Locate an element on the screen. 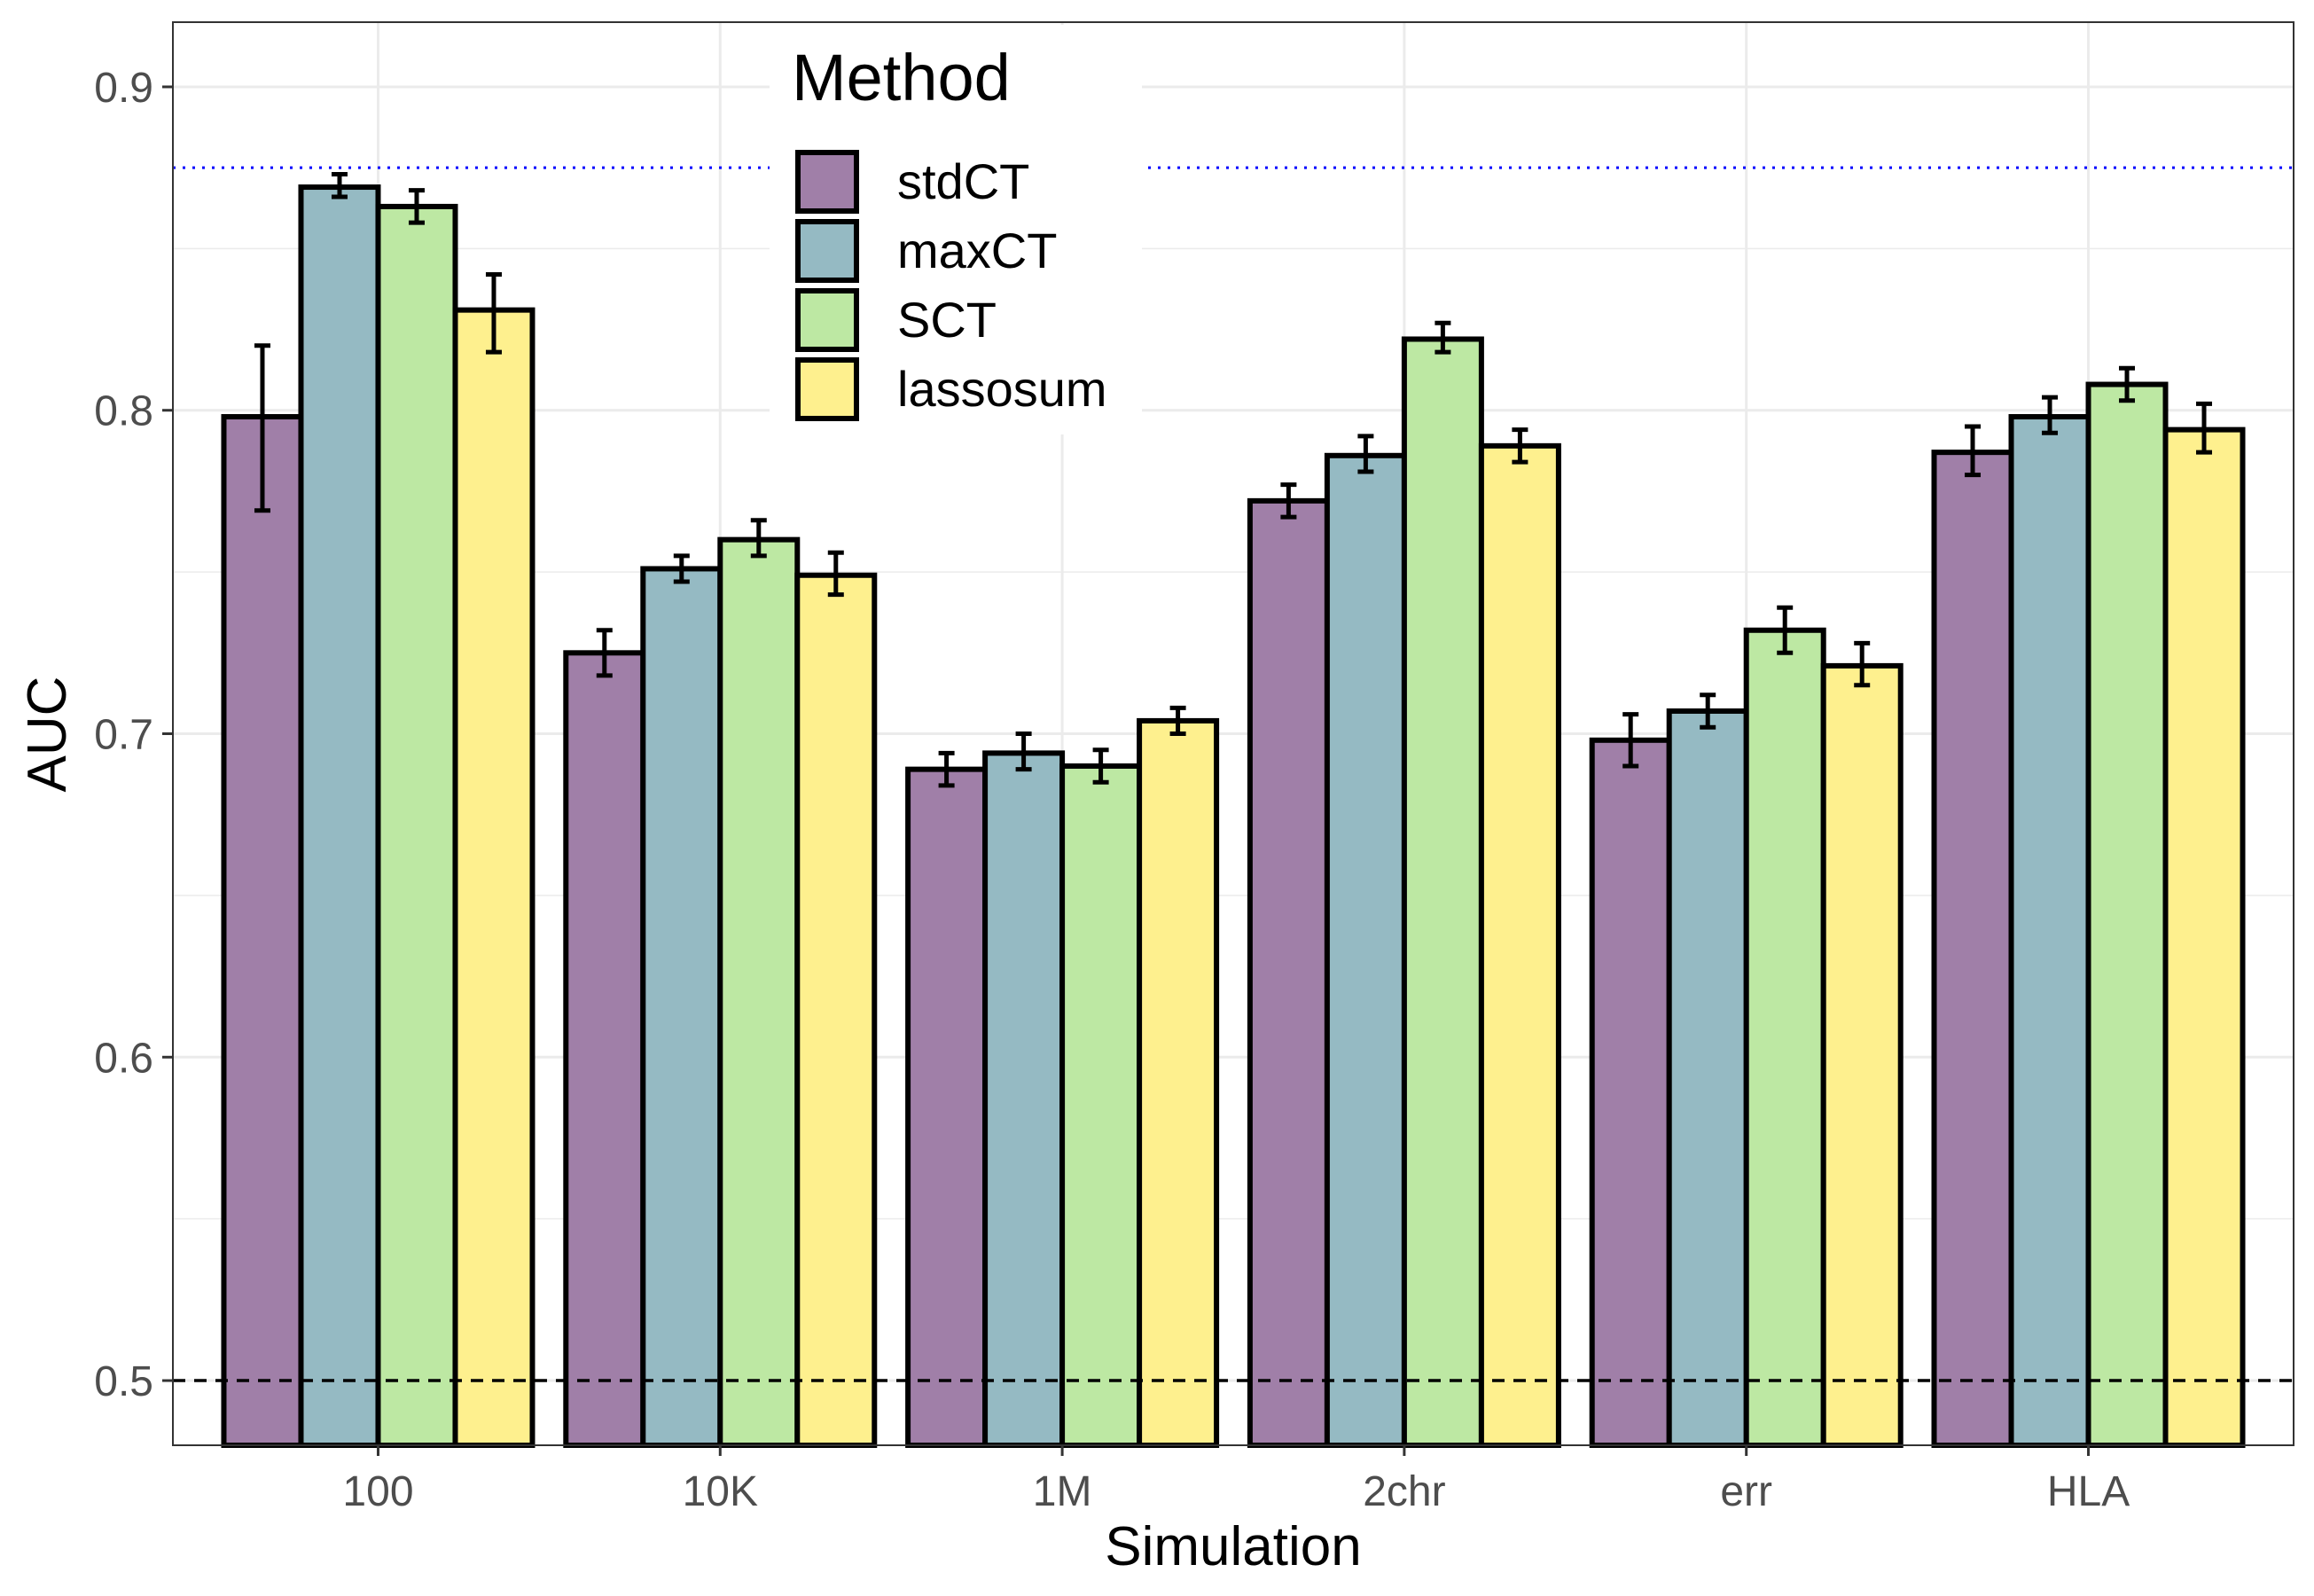  y-axis-title: AUC is located at coordinates (47, 735).